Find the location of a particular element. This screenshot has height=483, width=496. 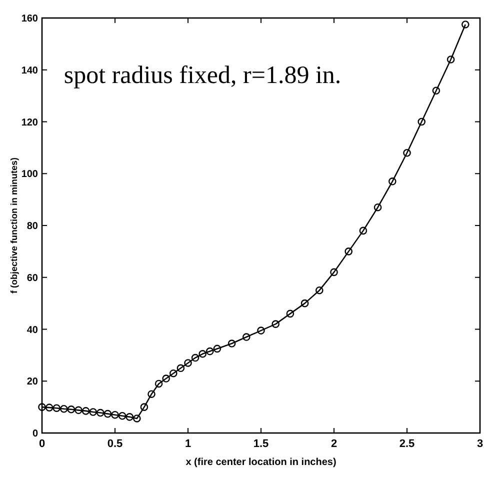

x-axis-title: x (fire center location in inches) is located at coordinates (261, 462).